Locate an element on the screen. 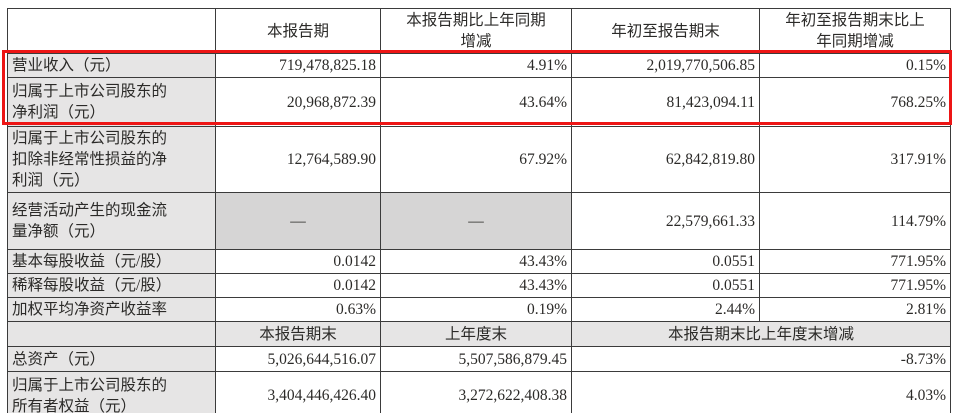  row-label: 经营活动产生的现金流 量净额（元） is located at coordinates (111, 221).